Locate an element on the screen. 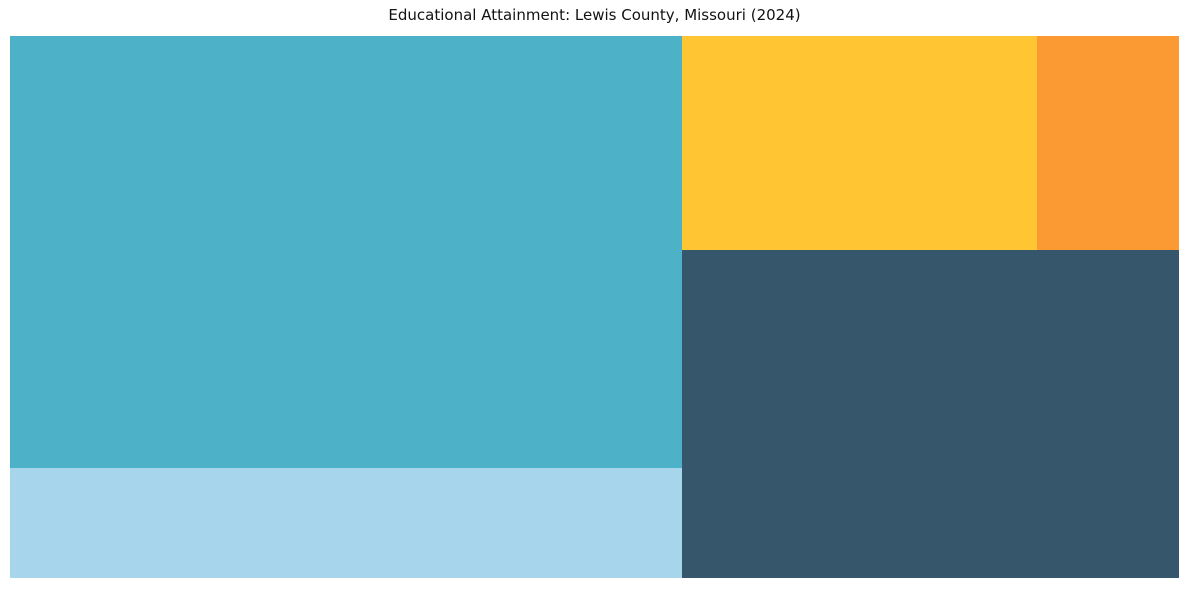  treemap-tile: 9th to 12th grade, no diploma is located at coordinates (1108, 143).